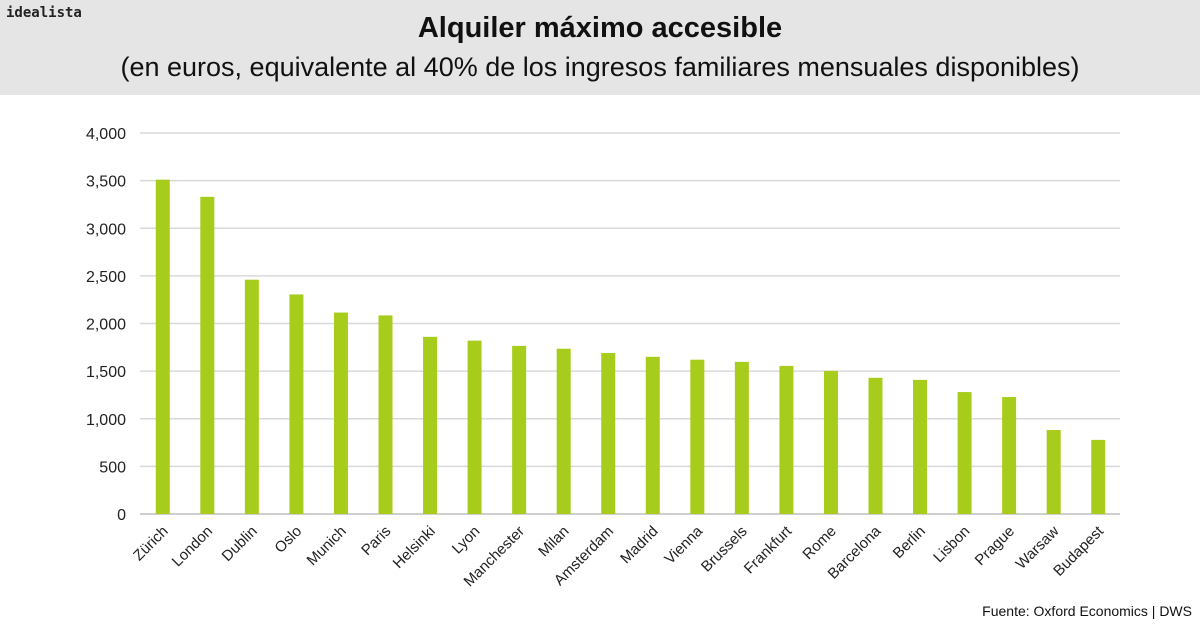  Describe the element at coordinates (768, 549) in the screenshot. I see `x-tick-label: Frankfurt` at that location.